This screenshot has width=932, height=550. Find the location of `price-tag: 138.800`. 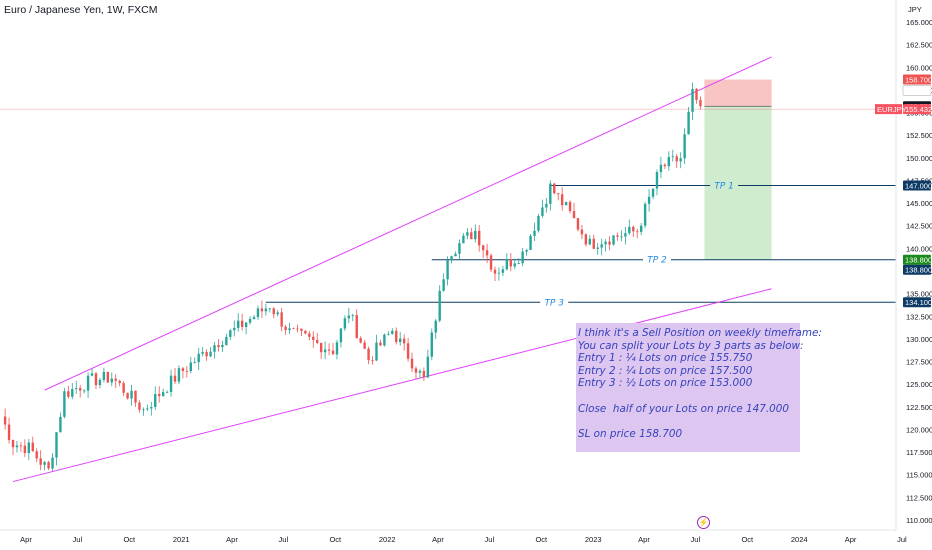

price-tag: 138.800 is located at coordinates (917, 259).